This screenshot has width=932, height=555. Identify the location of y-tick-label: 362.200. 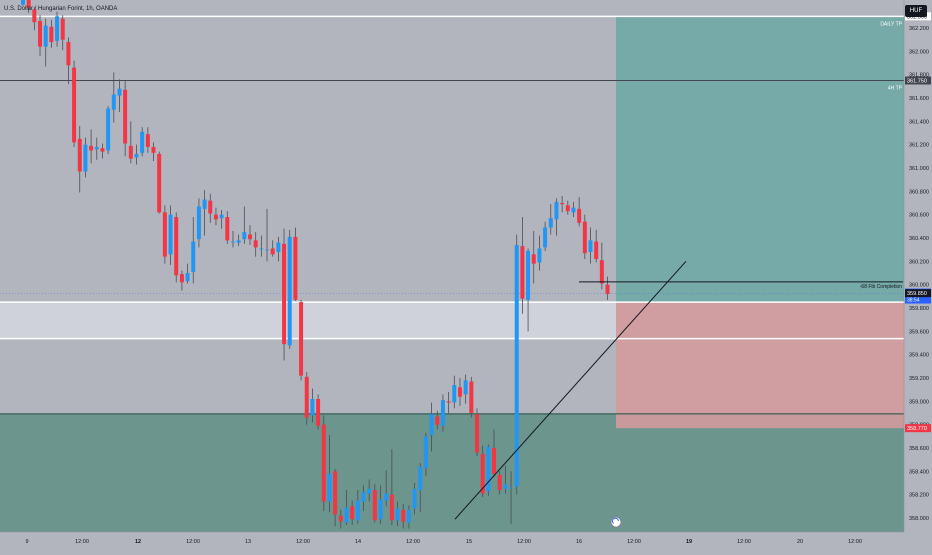
(919, 29).